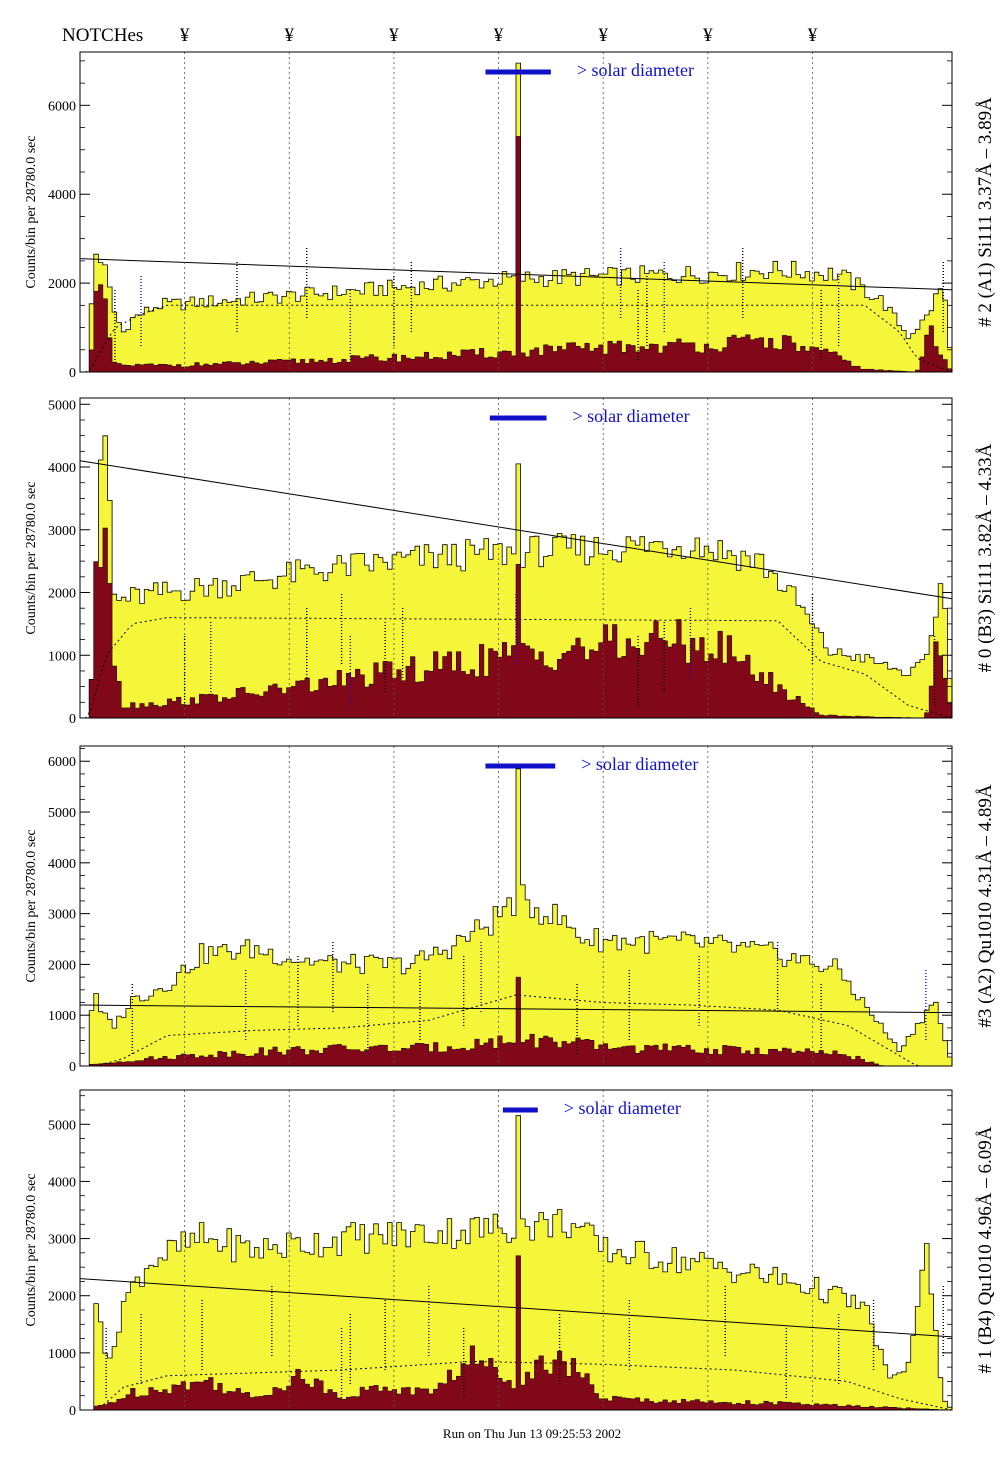  I want to click on run-timestamp: Run on Thu Jun 13 09:25:53 2002, so click(532, 1433).